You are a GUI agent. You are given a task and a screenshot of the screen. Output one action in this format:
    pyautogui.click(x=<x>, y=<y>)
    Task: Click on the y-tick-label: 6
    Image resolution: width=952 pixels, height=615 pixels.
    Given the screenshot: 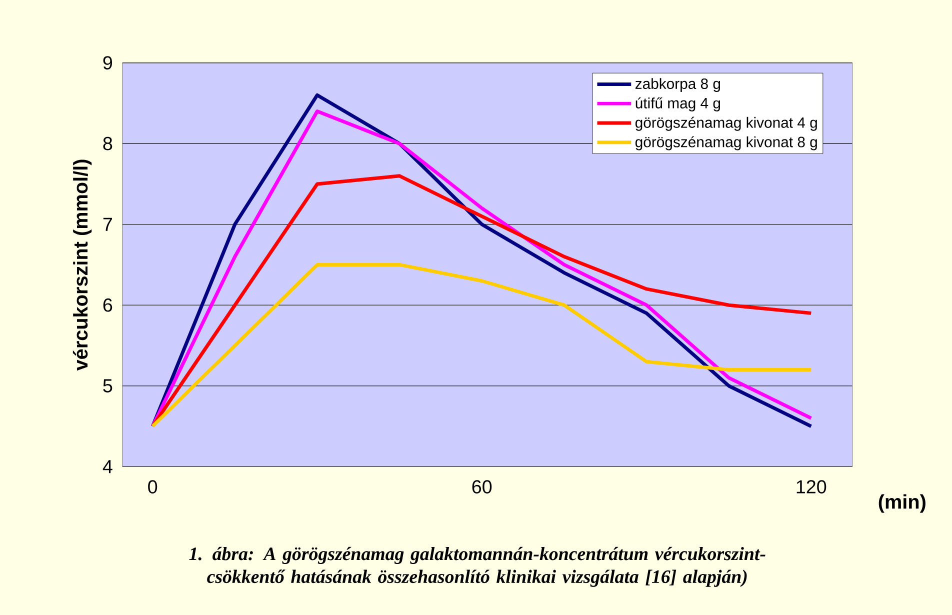 What is the action you would take?
    pyautogui.click(x=107, y=305)
    